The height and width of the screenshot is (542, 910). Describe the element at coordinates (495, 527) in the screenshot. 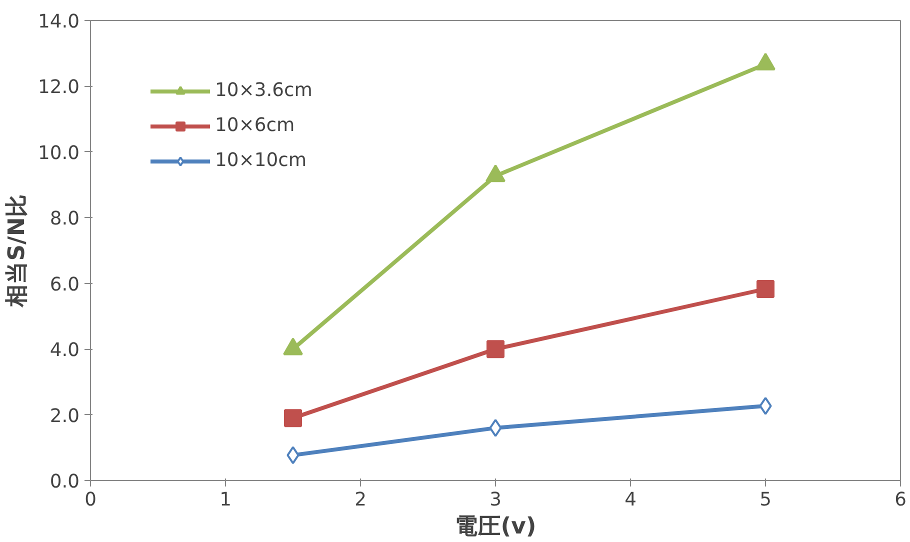

I see `x-axis-title: 電圧(v)` at that location.